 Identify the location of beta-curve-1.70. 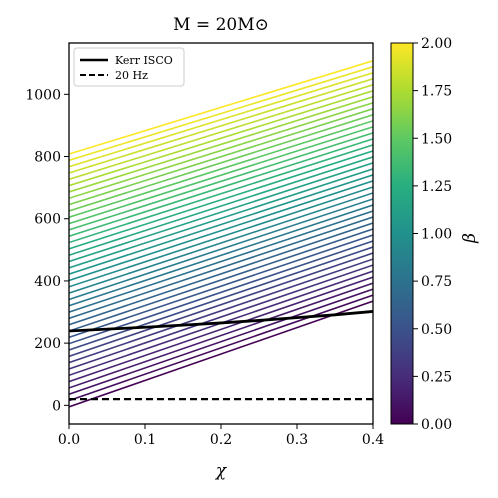
(221, 144).